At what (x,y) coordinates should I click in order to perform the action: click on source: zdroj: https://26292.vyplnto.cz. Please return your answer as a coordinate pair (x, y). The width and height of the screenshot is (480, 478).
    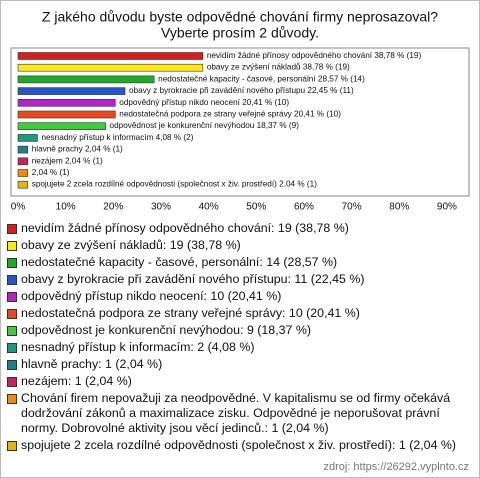
    Looking at the image, I should click on (396, 467).